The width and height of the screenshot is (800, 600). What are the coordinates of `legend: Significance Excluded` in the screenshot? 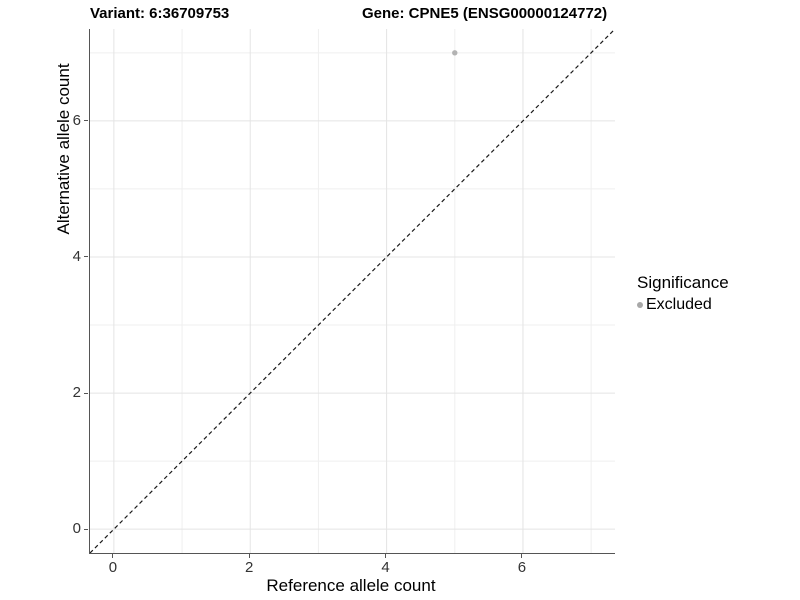 It's located at (683, 293).